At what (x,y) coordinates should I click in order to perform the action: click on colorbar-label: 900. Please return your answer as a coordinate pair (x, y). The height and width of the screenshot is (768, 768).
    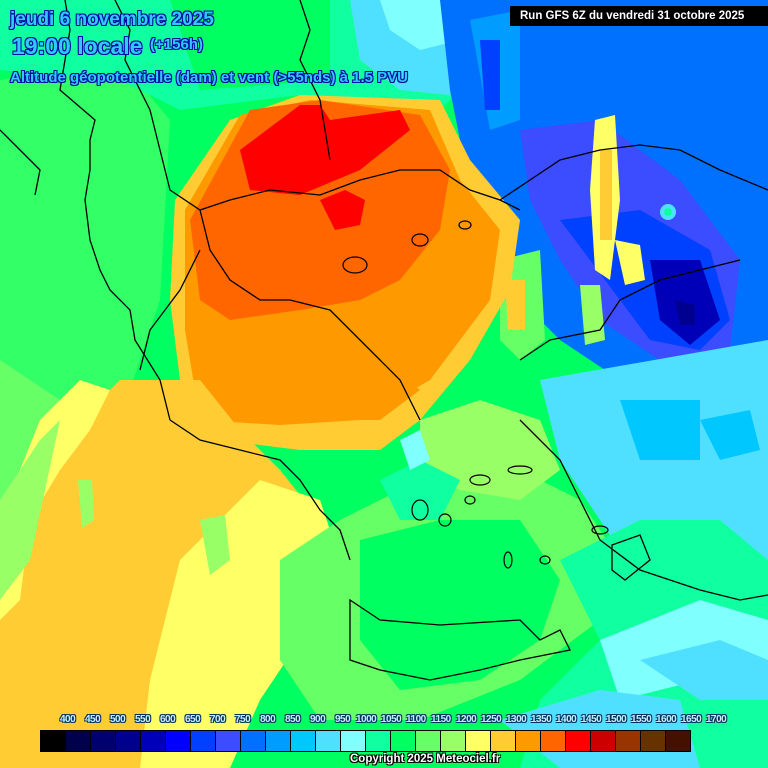
    Looking at the image, I should click on (318, 719).